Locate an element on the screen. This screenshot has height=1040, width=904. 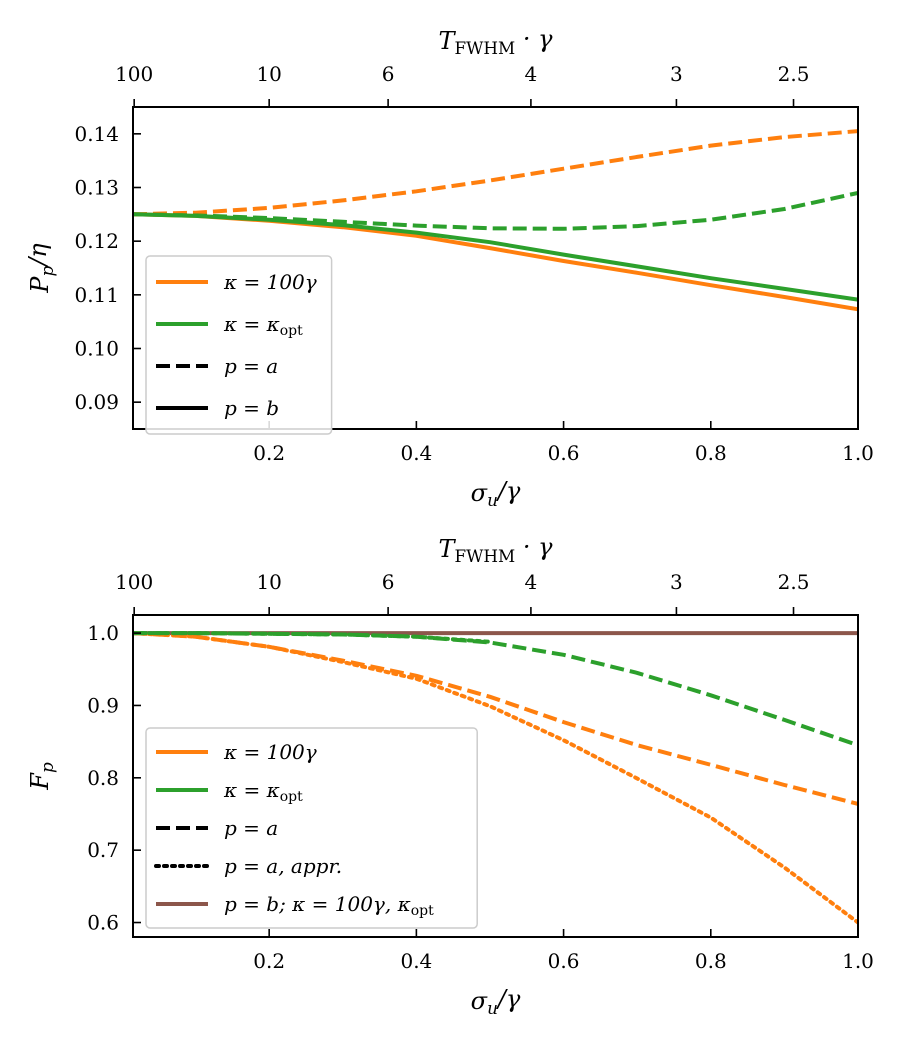
chart-top-xtick-label-4: 1.0 is located at coordinates (858, 453).